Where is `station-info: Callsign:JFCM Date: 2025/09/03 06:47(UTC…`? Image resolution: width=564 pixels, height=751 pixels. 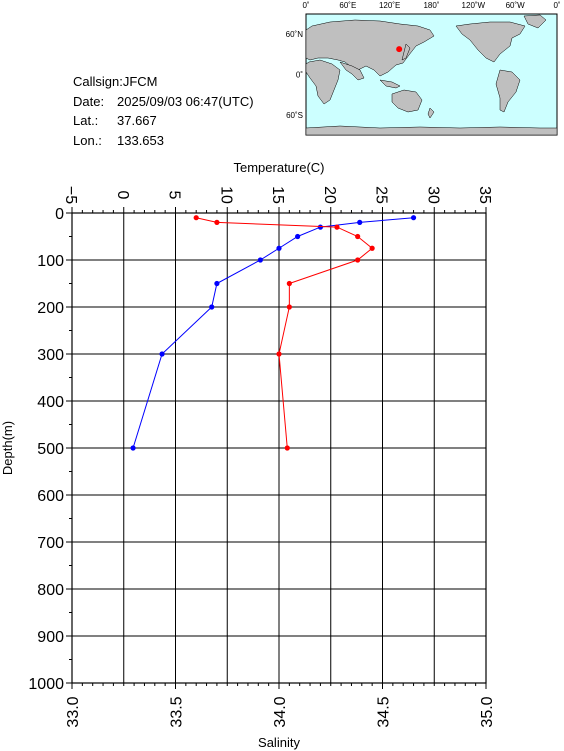 station-info: Callsign:JFCM Date: 2025/09/03 06:47(UTC… is located at coordinates (163, 111).